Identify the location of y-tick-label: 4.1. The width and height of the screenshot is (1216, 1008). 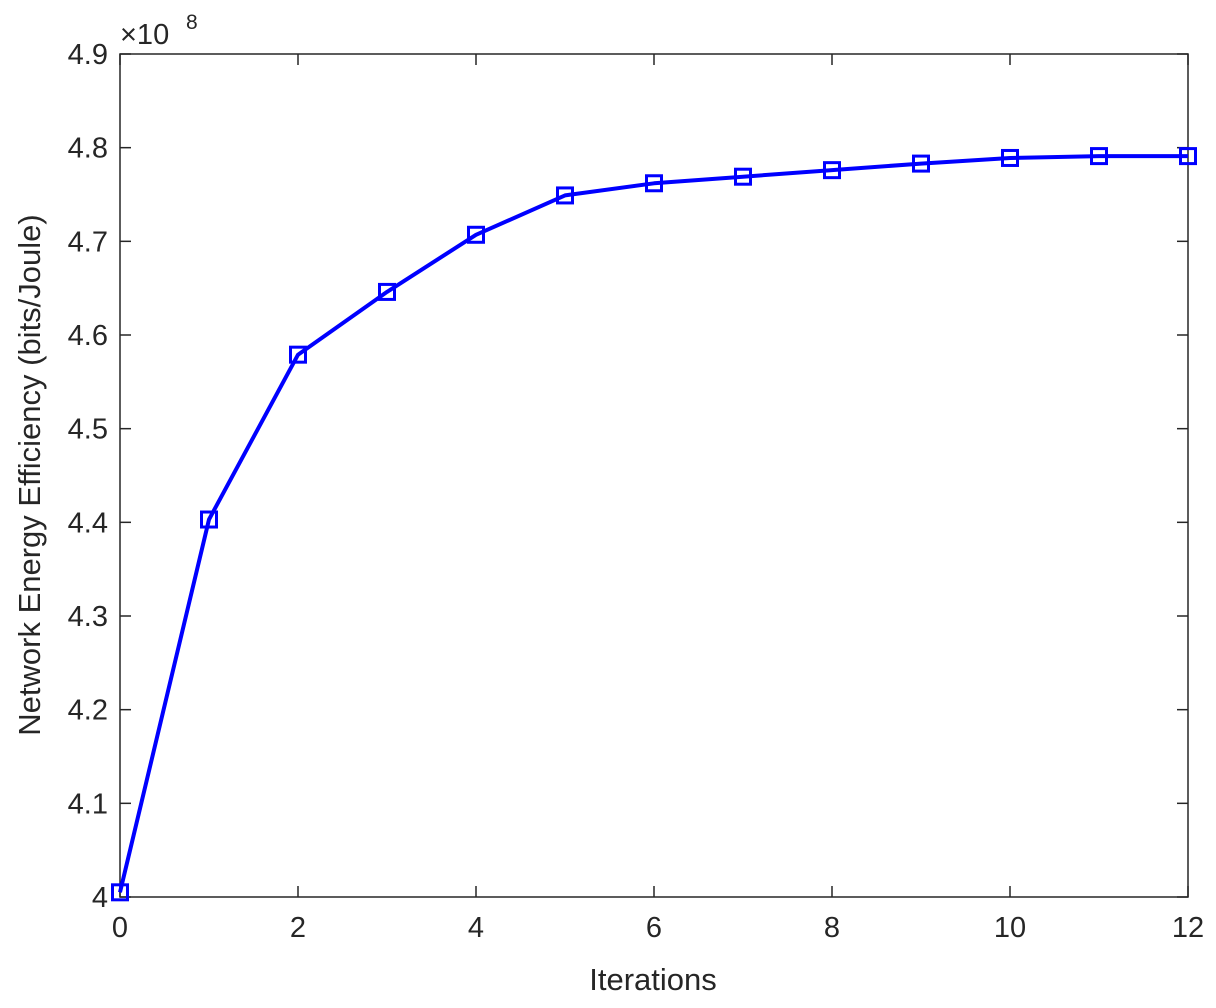
(88, 804).